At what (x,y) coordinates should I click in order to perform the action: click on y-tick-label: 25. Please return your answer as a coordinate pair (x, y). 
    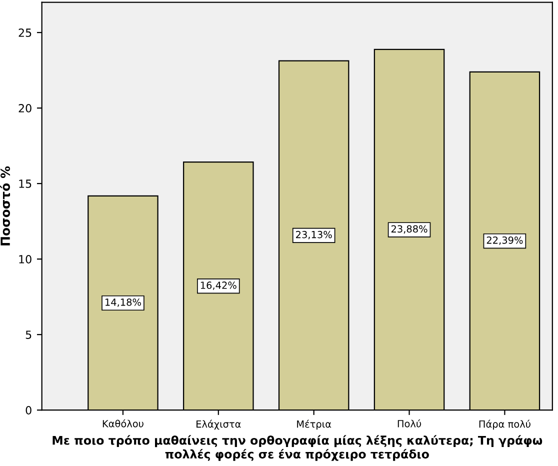
    Looking at the image, I should click on (25, 32).